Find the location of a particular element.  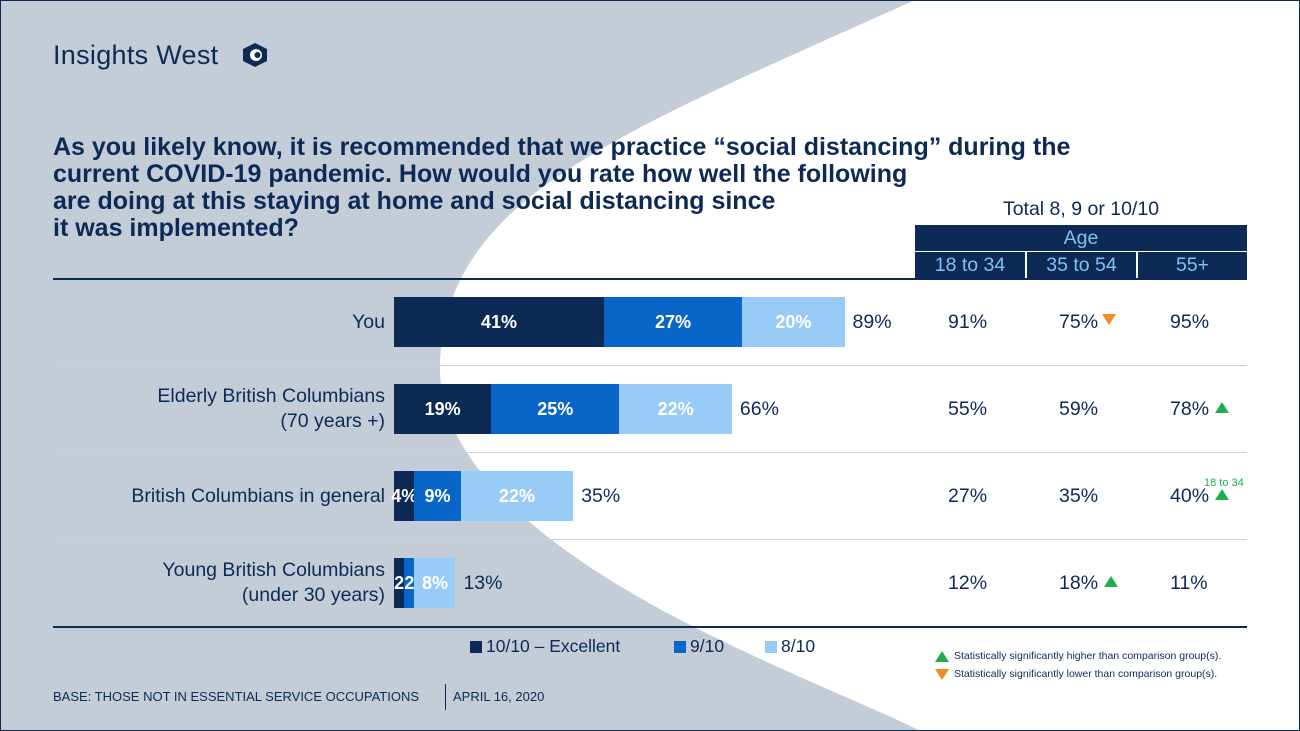

total-header: Total 8, 9 or 10/10 is located at coordinates (1081, 209).